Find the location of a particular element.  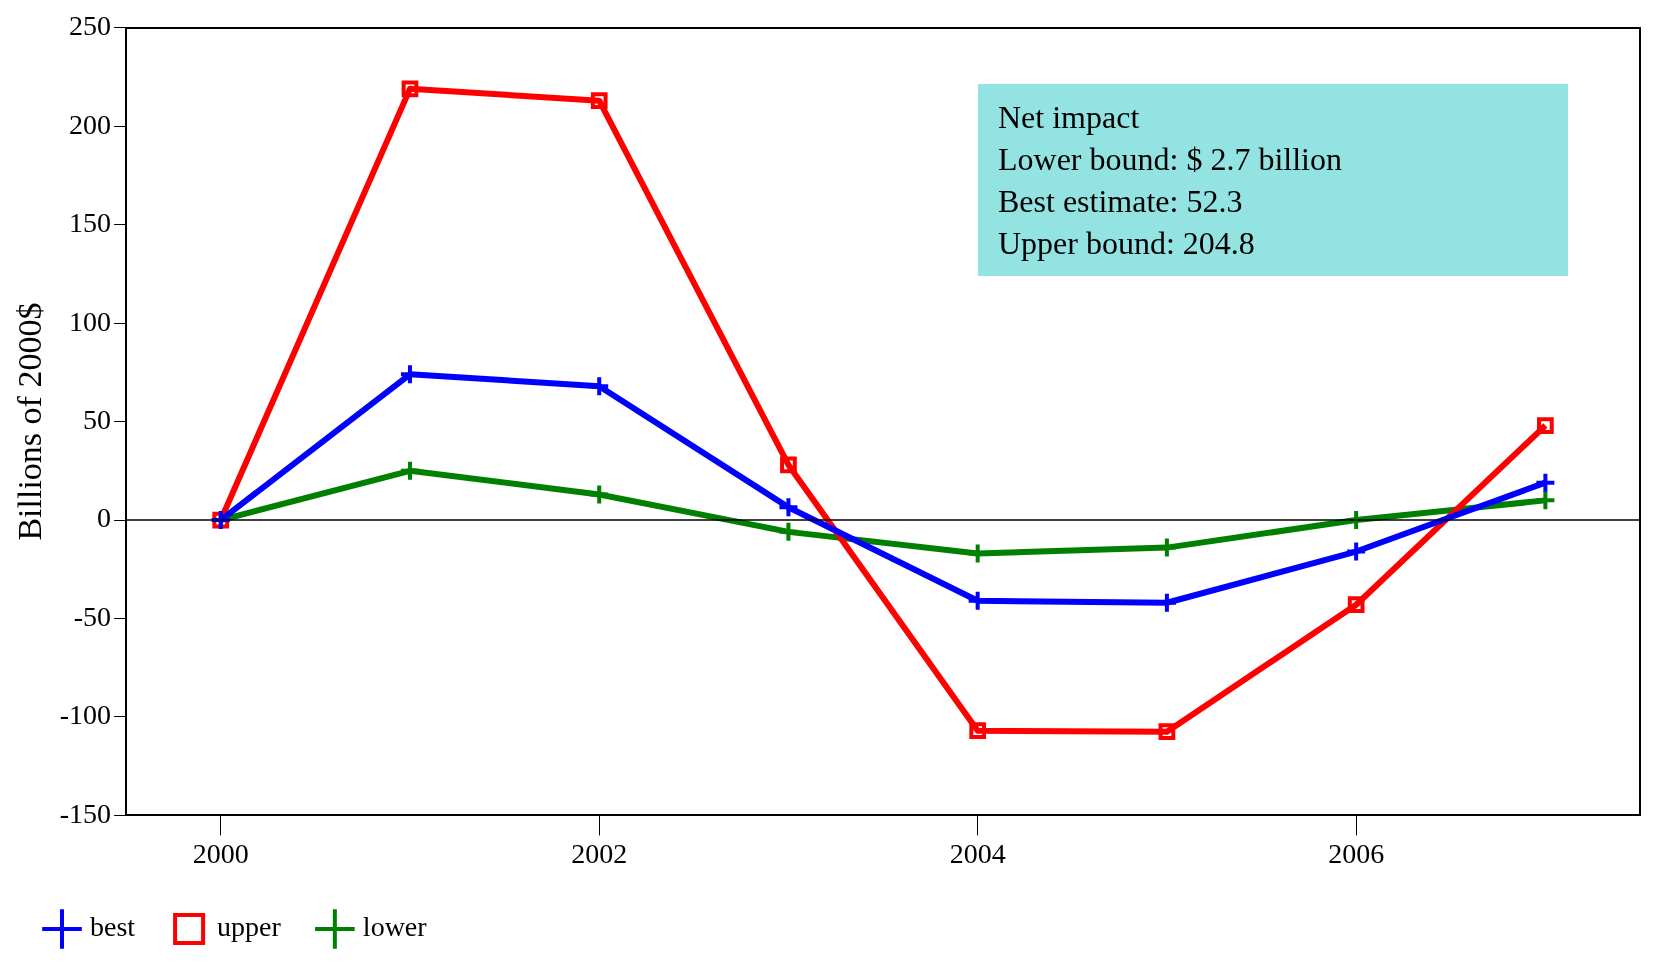

legend-label: best is located at coordinates (113, 927).